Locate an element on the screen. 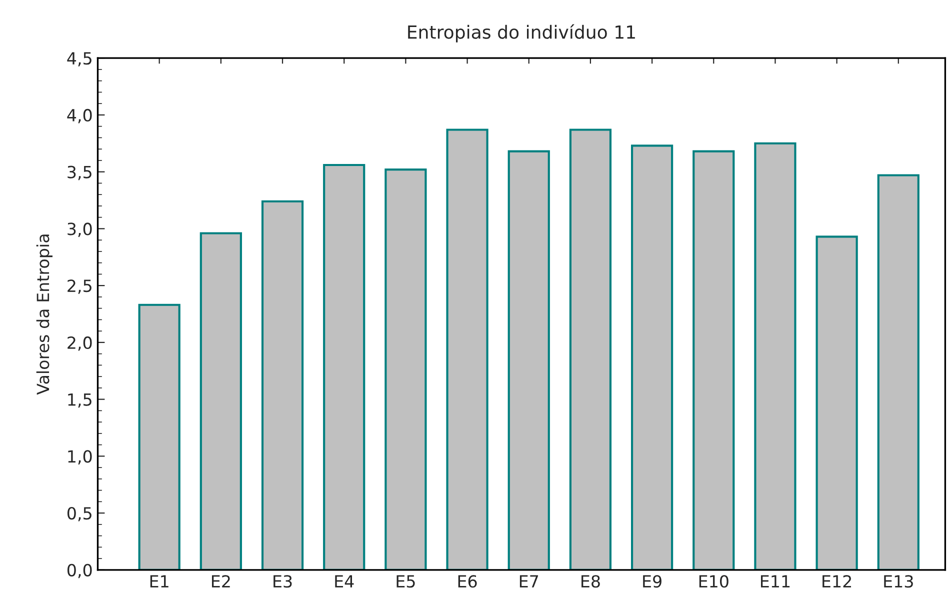 The height and width of the screenshot is (605, 949). y-tick-label: 0,5 is located at coordinates (79, 514).